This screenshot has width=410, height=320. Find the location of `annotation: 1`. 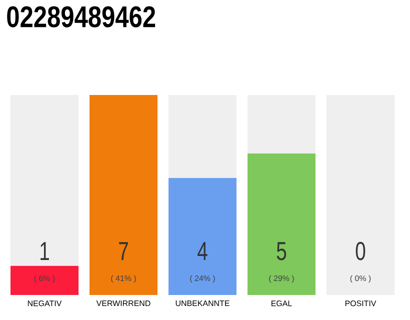

annotation: 1 is located at coordinates (44, 251).